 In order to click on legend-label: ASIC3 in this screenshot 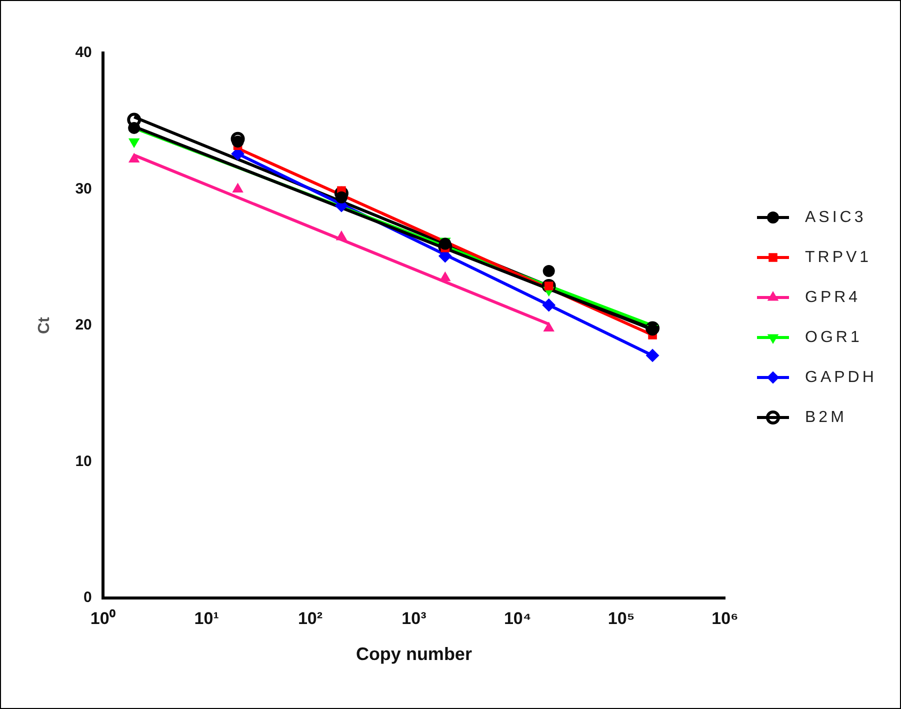, I will do `click(835, 217)`.